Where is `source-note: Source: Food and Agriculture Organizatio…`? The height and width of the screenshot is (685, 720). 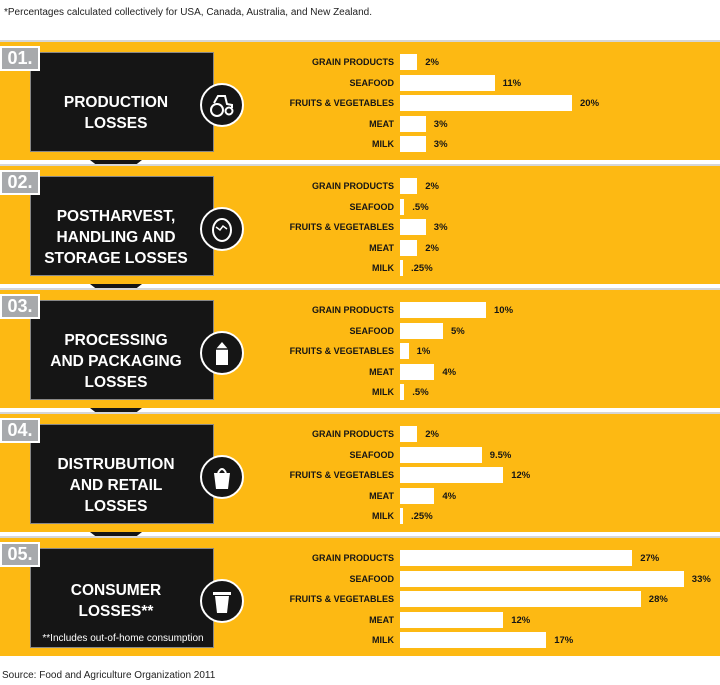
source-note: Source: Food and Agriculture Organizatio… is located at coordinates (109, 675).